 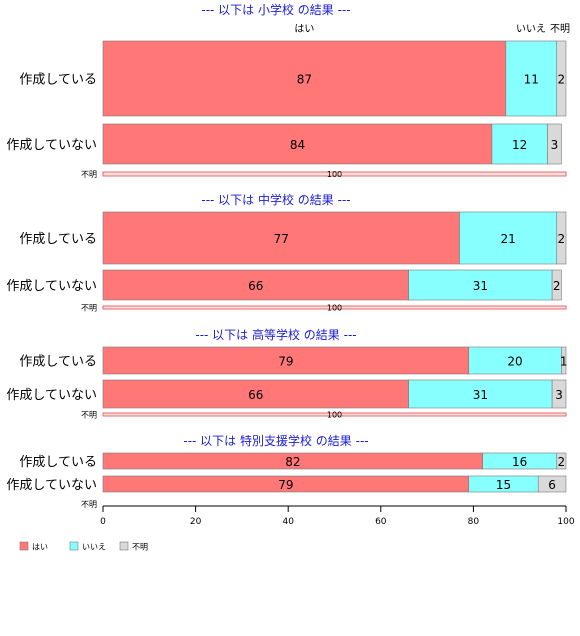 I want to click on x-tick-label: 100, so click(x=565, y=522).